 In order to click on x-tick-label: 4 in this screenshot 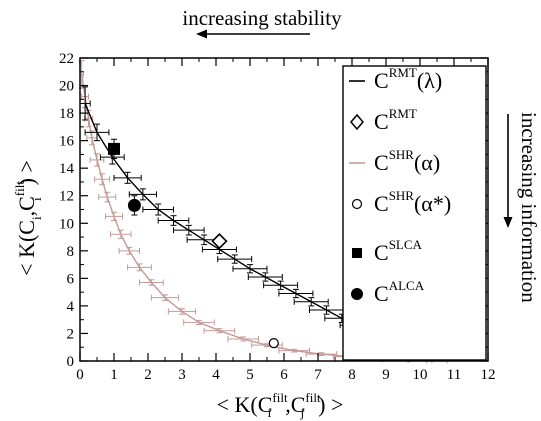, I will do `click(216, 375)`.